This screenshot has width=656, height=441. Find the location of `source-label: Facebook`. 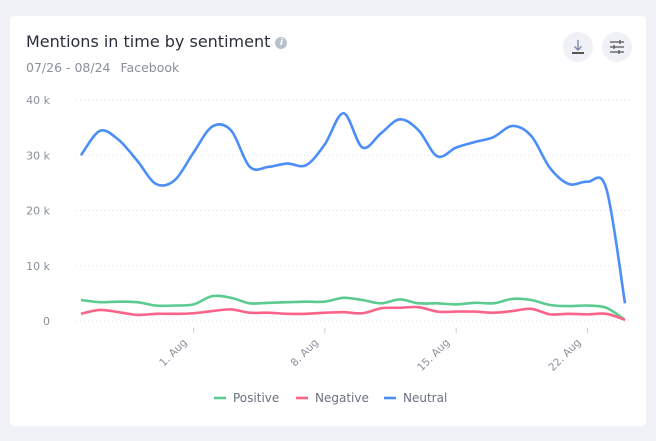

source-label: Facebook is located at coordinates (150, 67).